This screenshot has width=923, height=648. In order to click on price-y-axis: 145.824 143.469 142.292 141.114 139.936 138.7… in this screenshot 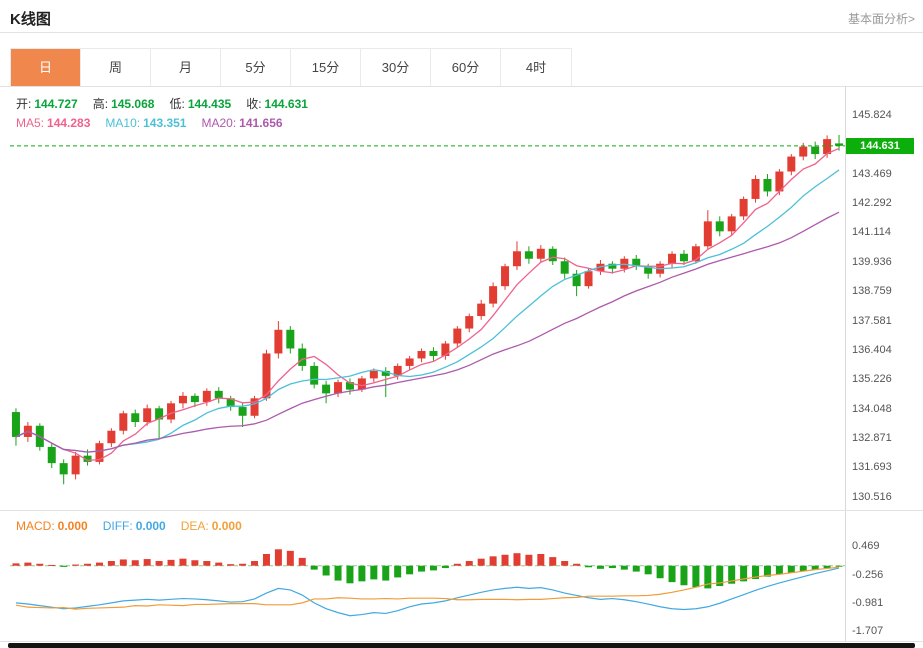, I will do `click(886, 324)`.